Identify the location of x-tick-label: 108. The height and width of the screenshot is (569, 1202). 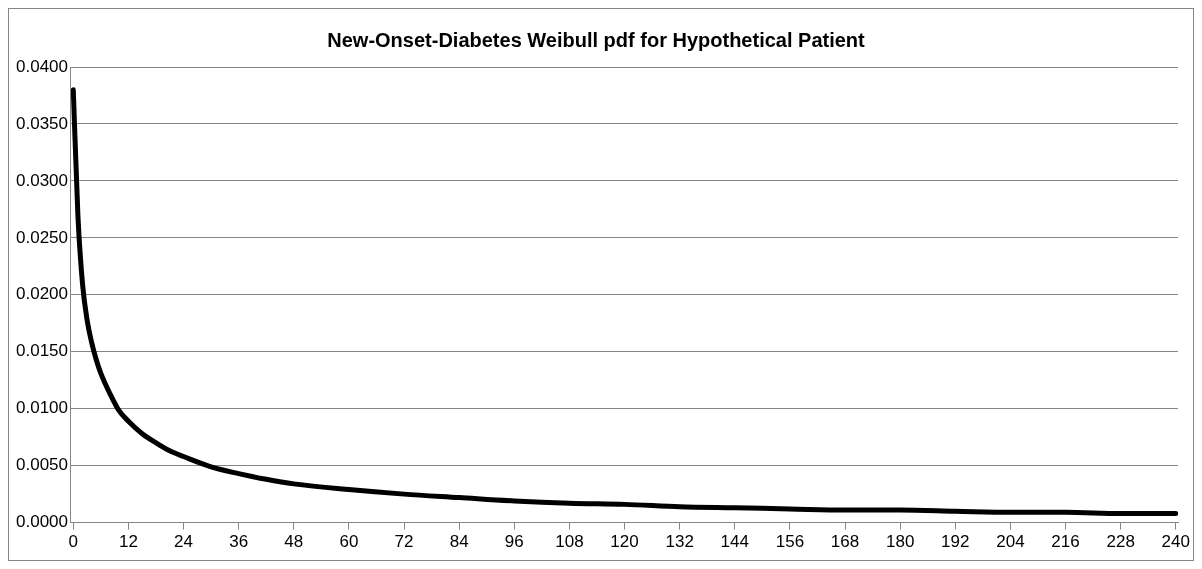
(569, 542).